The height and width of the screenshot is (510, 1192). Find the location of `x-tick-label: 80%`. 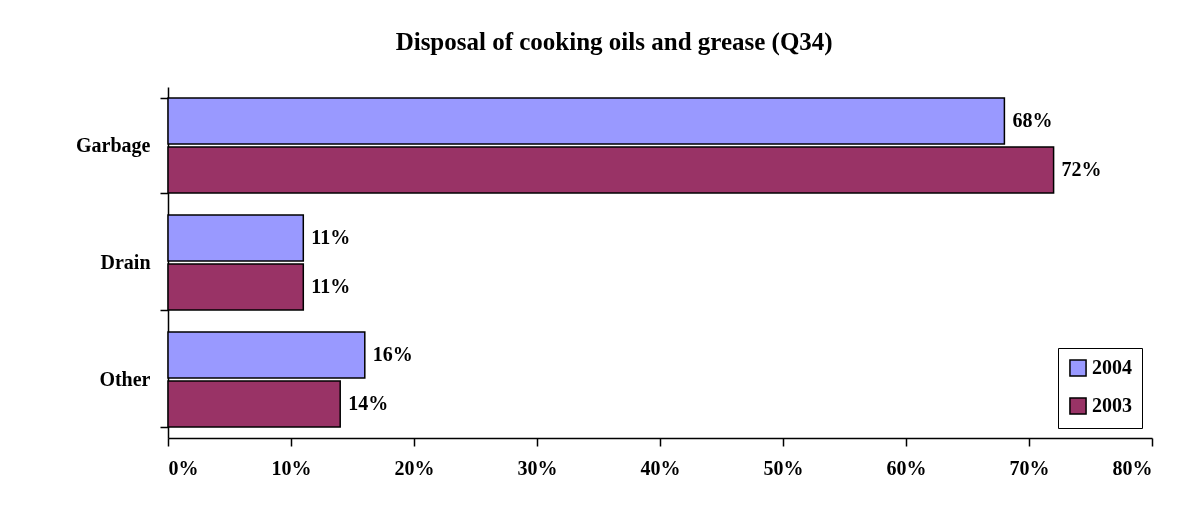

x-tick-label: 80% is located at coordinates (1132, 467).